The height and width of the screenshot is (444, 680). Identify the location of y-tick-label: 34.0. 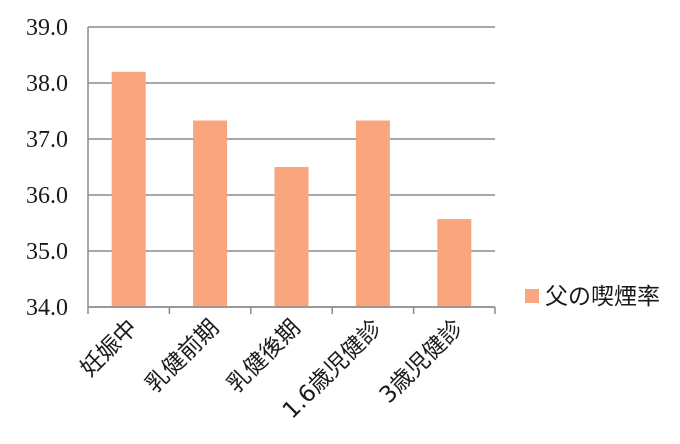
(47, 308).